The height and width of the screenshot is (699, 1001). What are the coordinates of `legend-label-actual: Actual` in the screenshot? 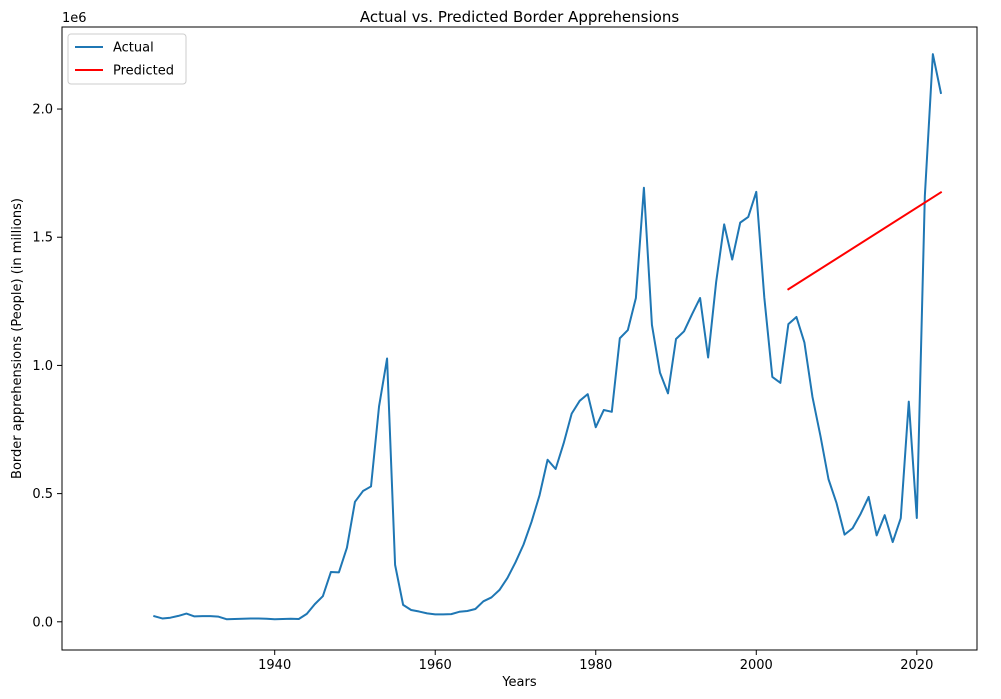 It's located at (133, 48).